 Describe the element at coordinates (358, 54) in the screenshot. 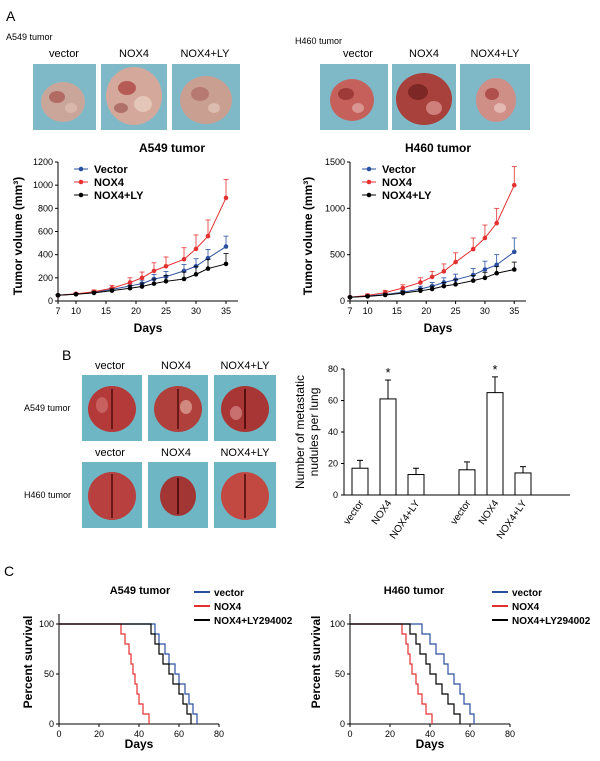

I see `tumor-photo-label-vector-h460: vector` at that location.